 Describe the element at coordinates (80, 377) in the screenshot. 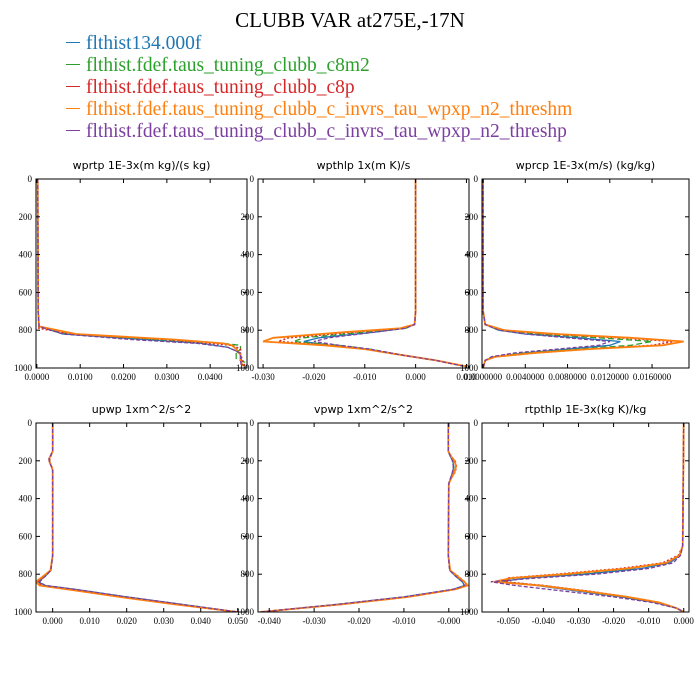

I see `x-tick-label: 0.0100` at that location.